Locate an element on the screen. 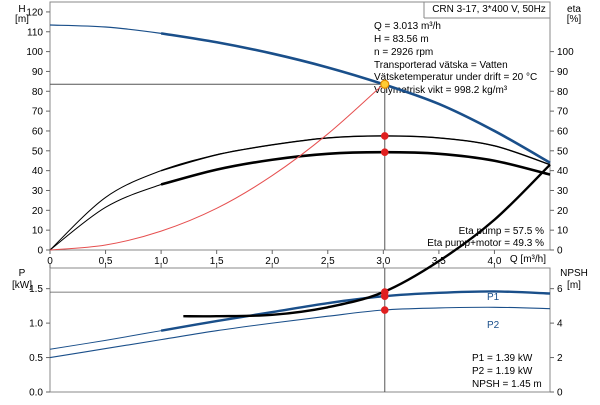  x-tick-label: 1.0 is located at coordinates (161, 261).